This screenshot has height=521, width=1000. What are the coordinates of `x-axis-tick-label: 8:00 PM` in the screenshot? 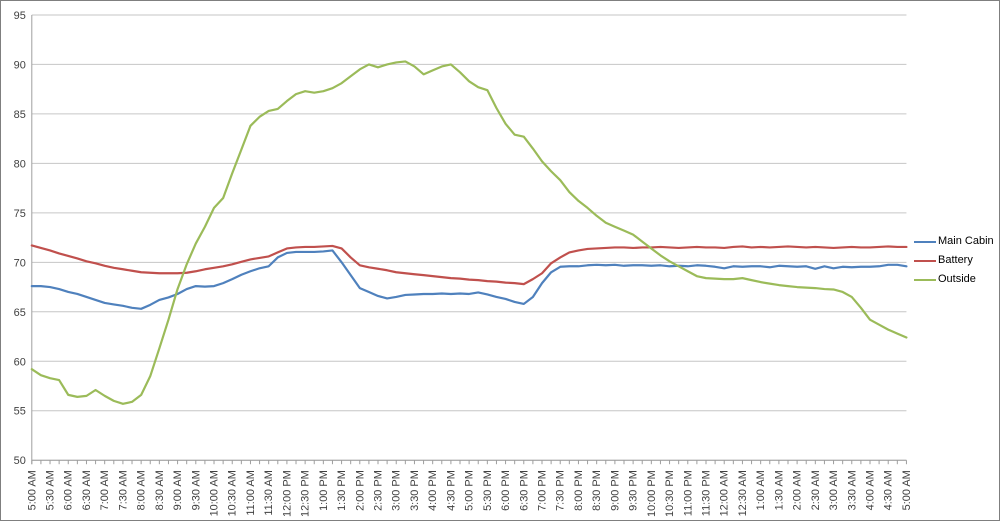 It's located at (579, 490).